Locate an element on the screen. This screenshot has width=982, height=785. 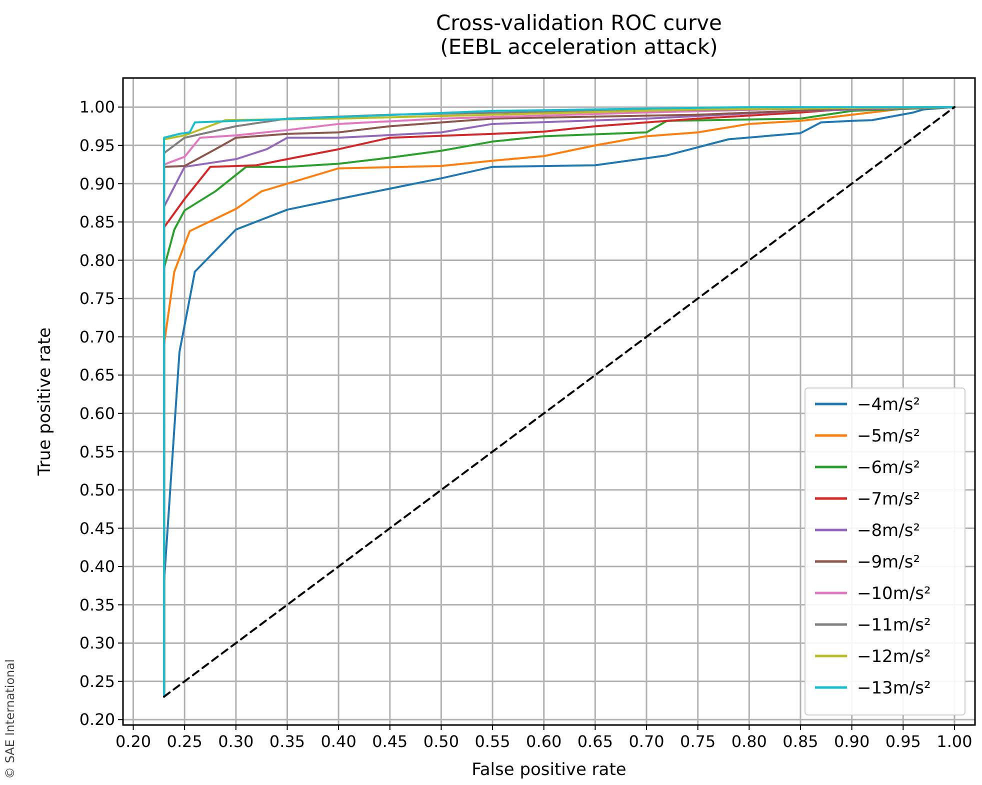
x-tick-label: 0.55 is located at coordinates (492, 741).